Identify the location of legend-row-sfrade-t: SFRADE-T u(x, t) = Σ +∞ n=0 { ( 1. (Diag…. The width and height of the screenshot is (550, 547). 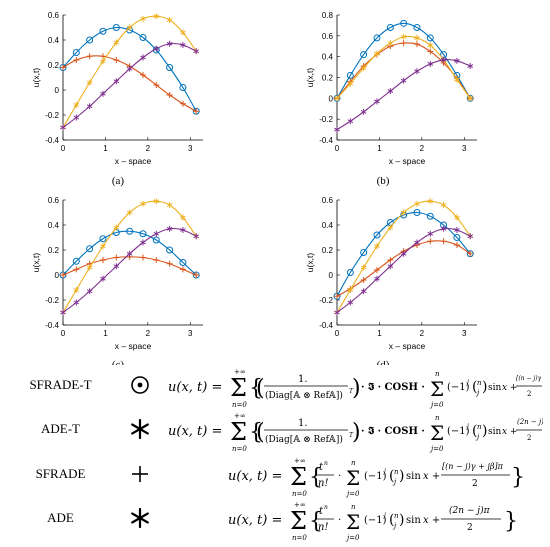
(275, 387).